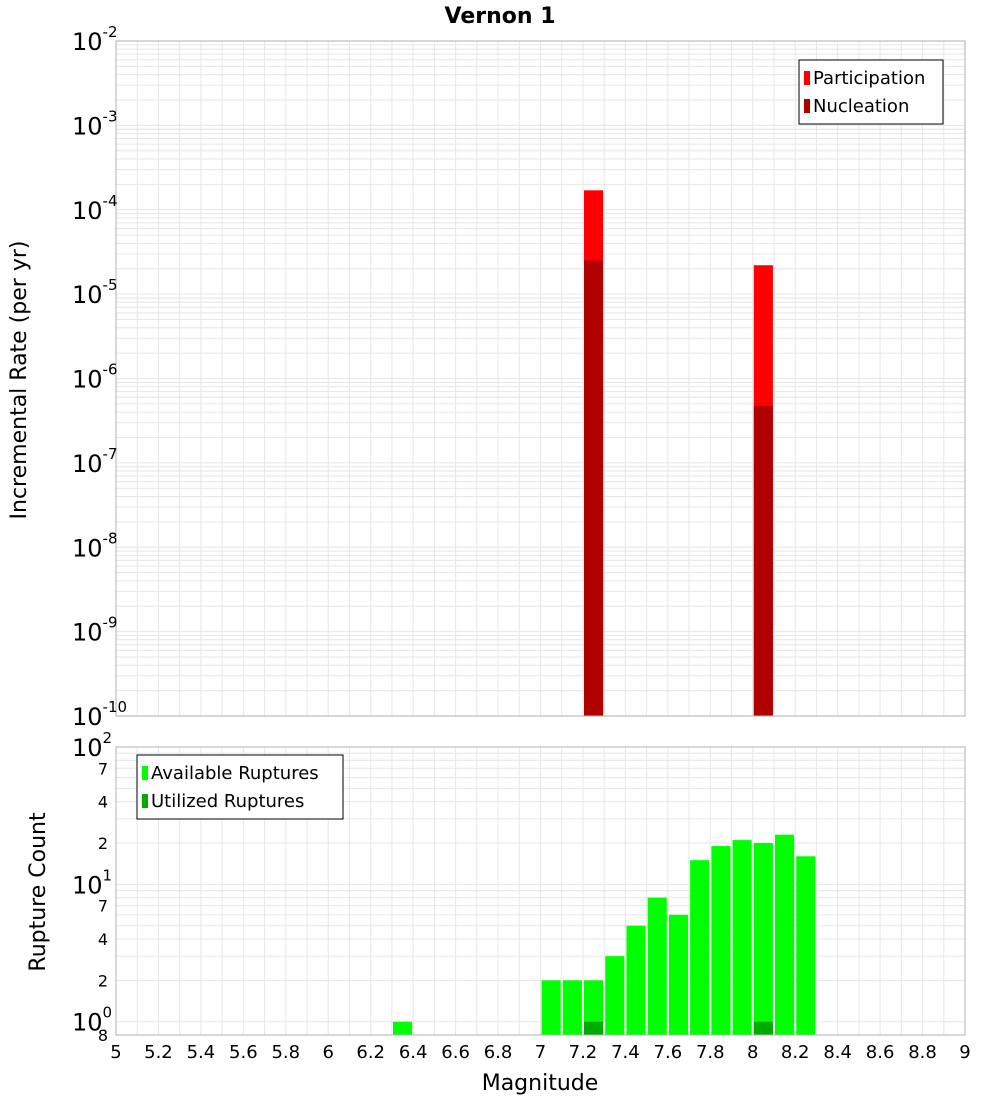  I want to click on x-tick-label: 5, so click(115, 1052).